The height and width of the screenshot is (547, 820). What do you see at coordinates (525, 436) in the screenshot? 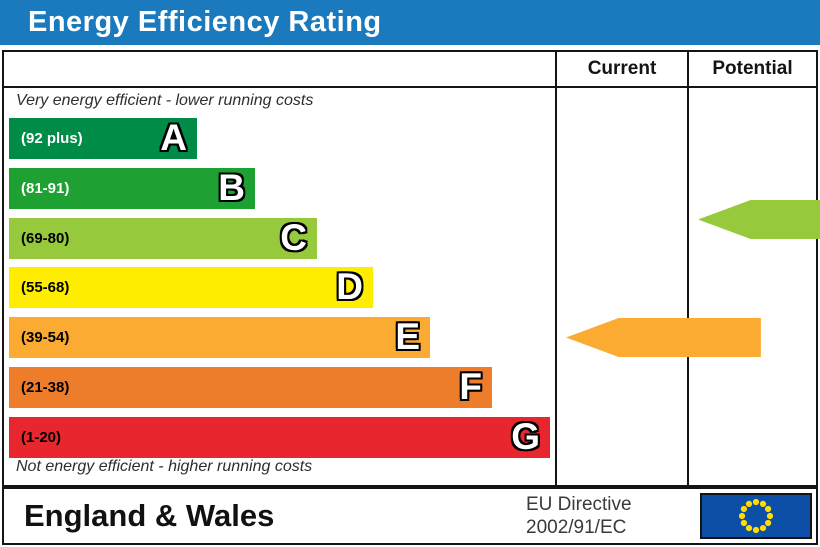
I see `band-letter-g: G` at bounding box center [525, 436].